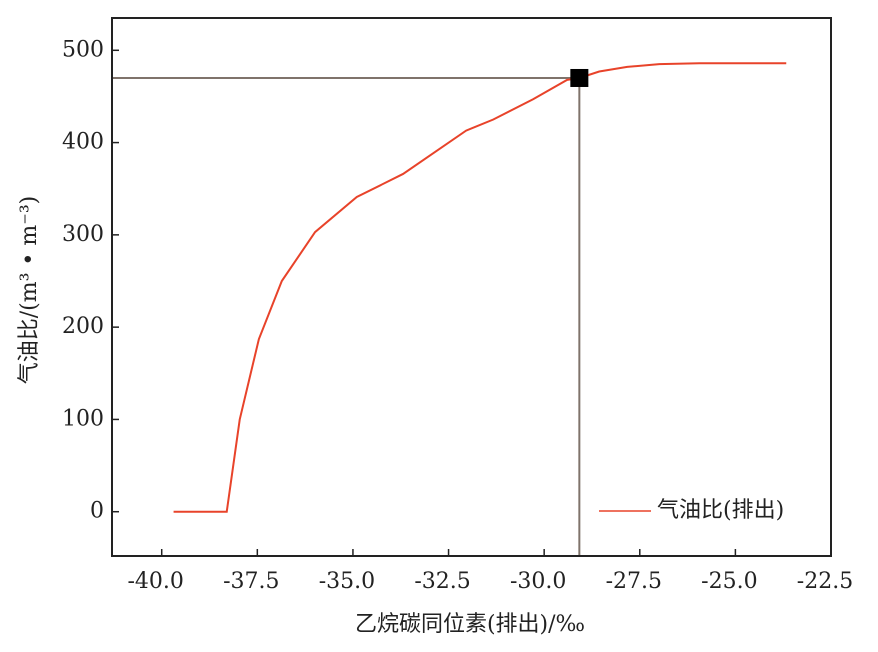  Describe the element at coordinates (720, 510) in the screenshot. I see `legend-label: 气油比(排出)` at that location.